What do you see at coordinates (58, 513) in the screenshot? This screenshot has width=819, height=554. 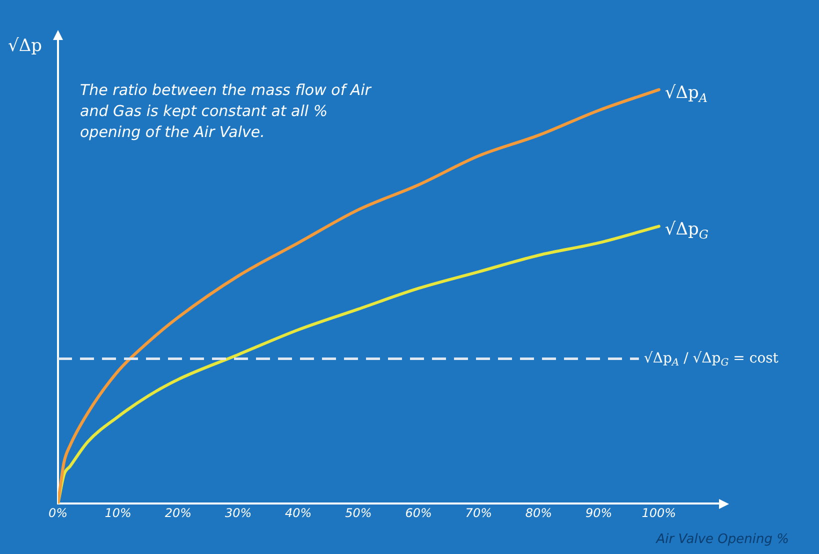 I see `x-tick-label: 0%` at bounding box center [58, 513].